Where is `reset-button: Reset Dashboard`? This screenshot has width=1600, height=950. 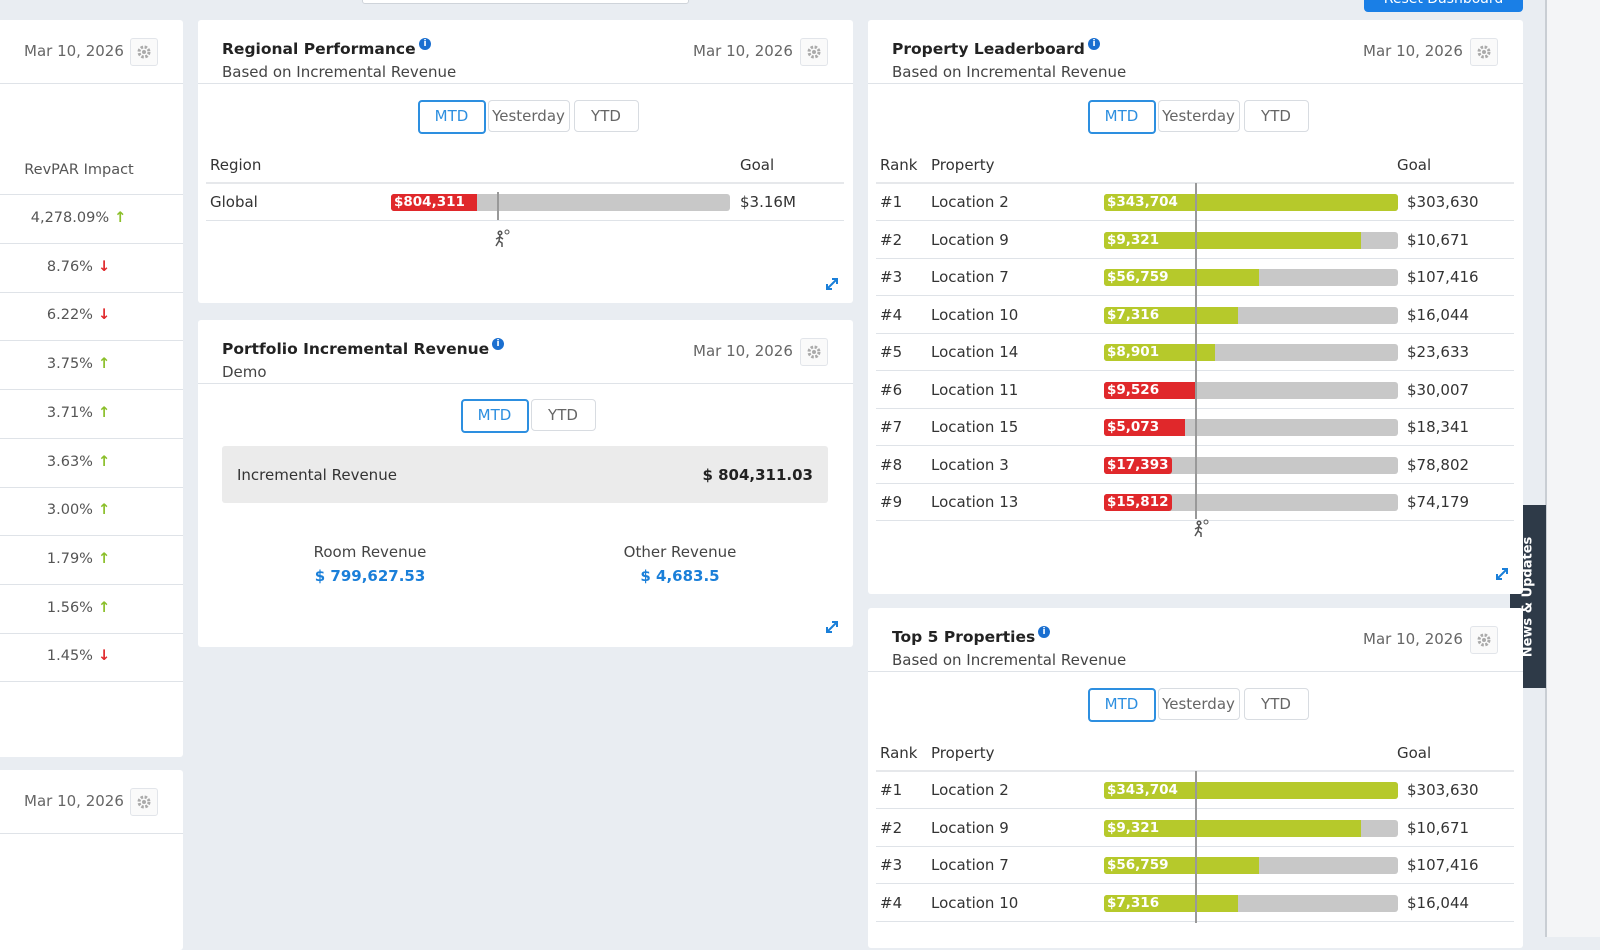
reset-button: Reset Dashboard is located at coordinates (1443, 6).